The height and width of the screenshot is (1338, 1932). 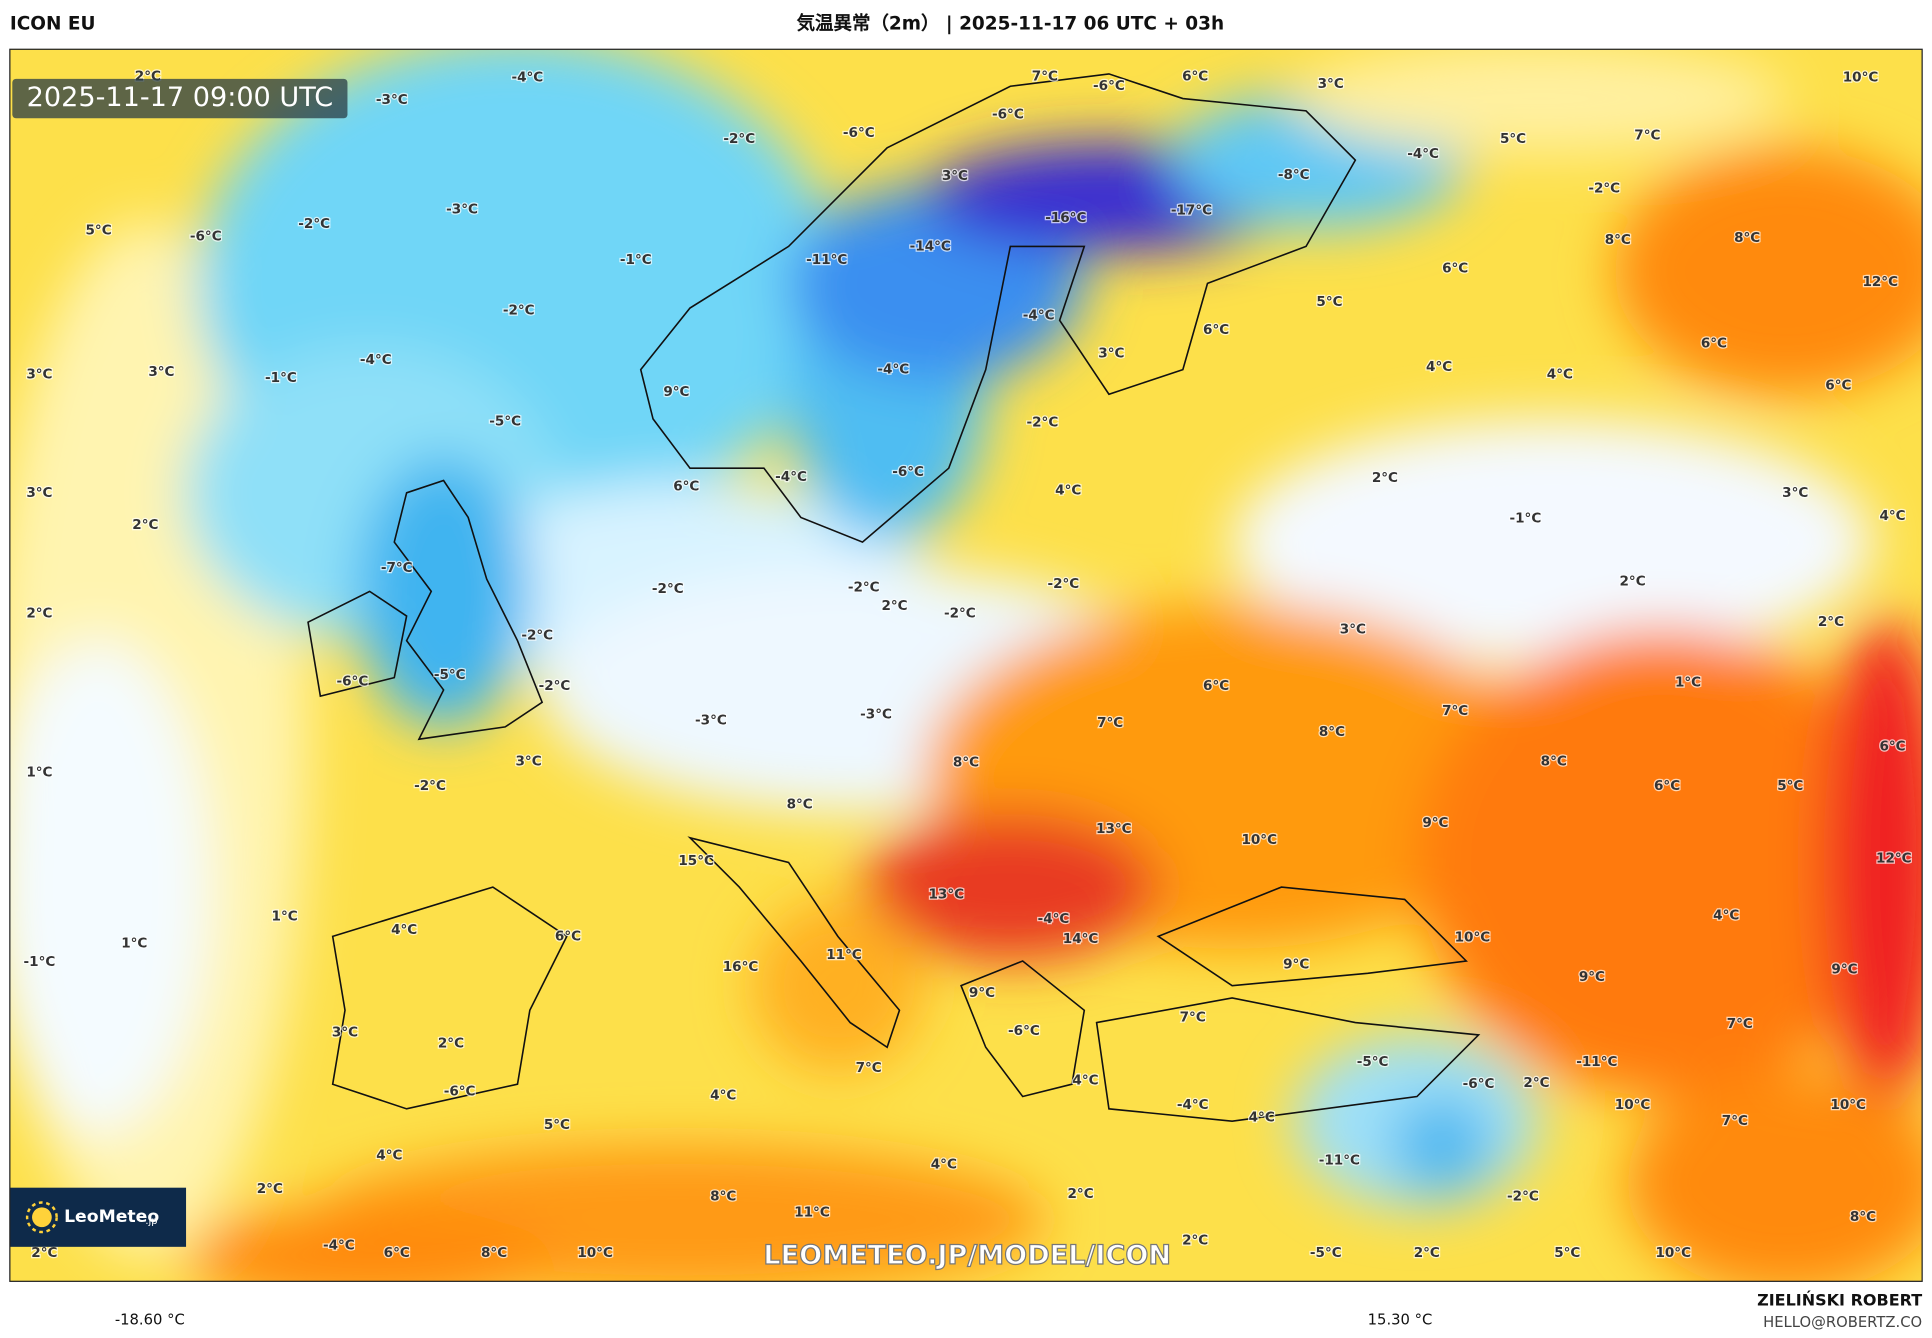 What do you see at coordinates (741, 967) in the screenshot?
I see `anomaly-label: 16°C` at bounding box center [741, 967].